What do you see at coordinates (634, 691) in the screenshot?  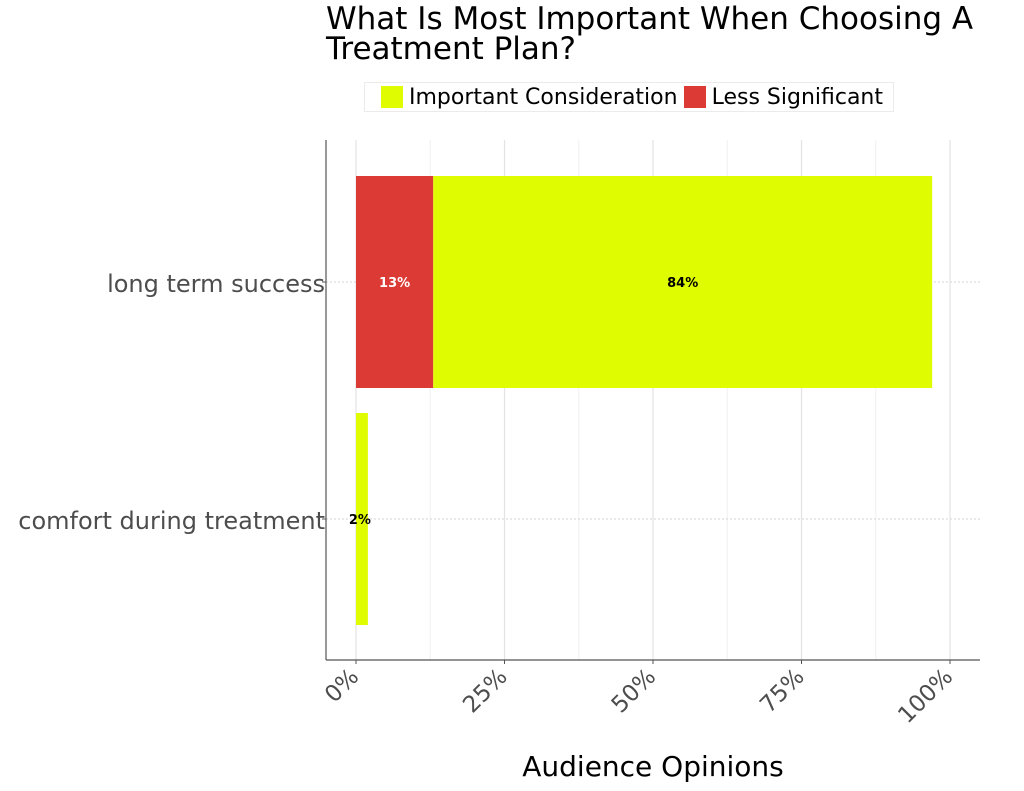 I see `x-tick-label: 50%` at bounding box center [634, 691].